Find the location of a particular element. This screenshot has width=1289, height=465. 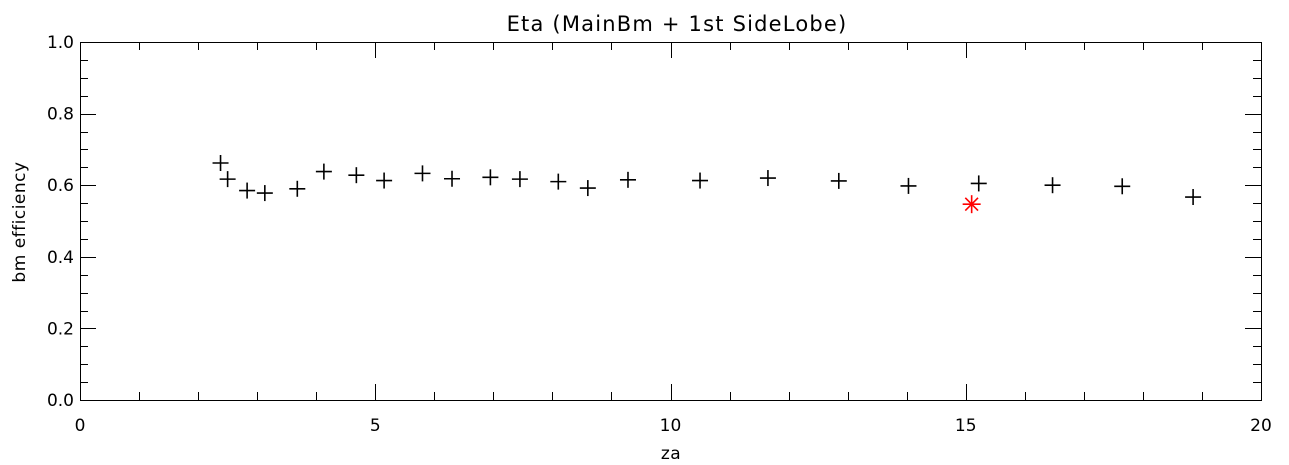

x-axis-label: za is located at coordinates (671, 454).